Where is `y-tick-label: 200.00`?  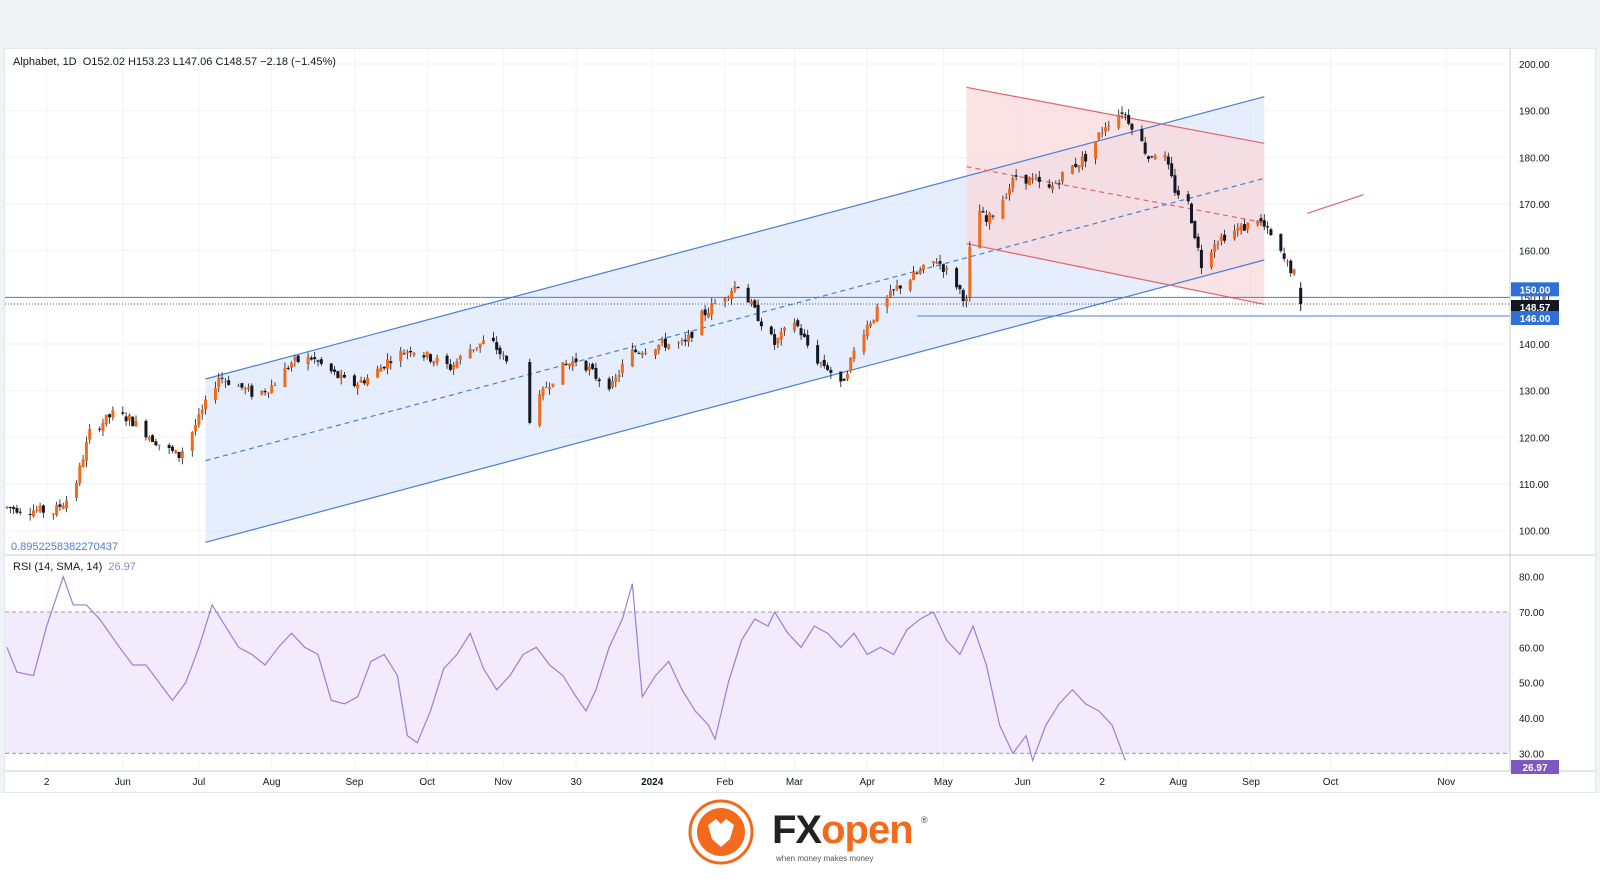 y-tick-label: 200.00 is located at coordinates (1534, 65).